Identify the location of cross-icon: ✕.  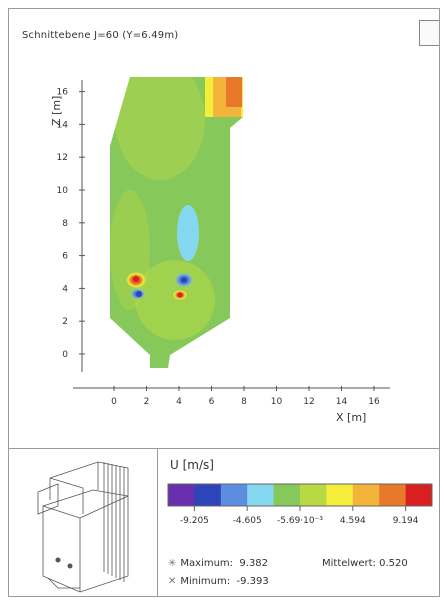
(172, 581).